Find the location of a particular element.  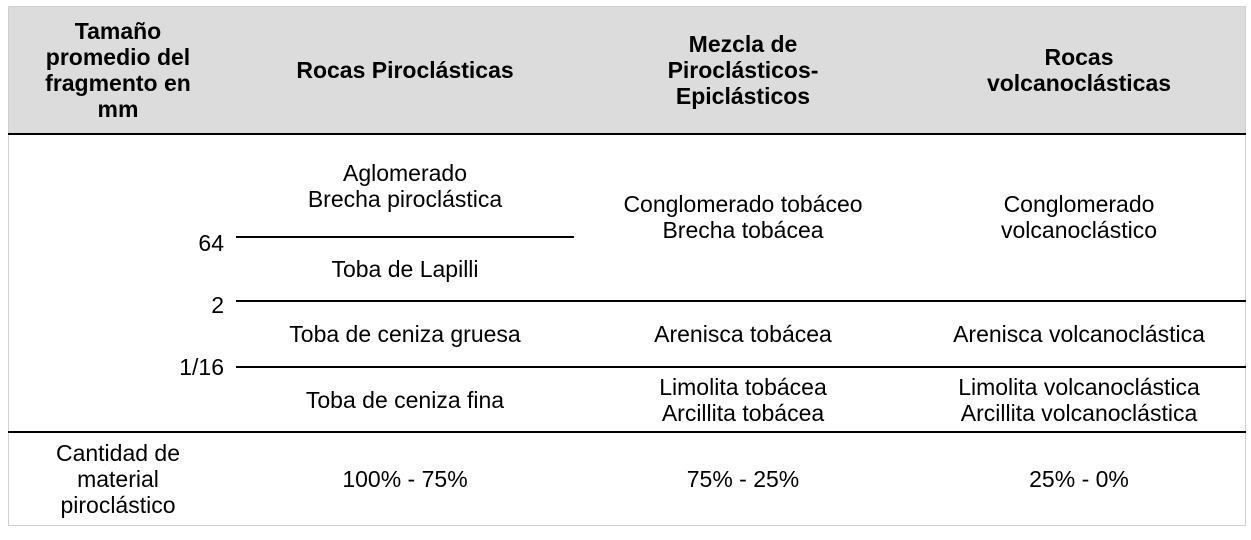

footer-mezcla: 75% - 25% is located at coordinates (743, 479).